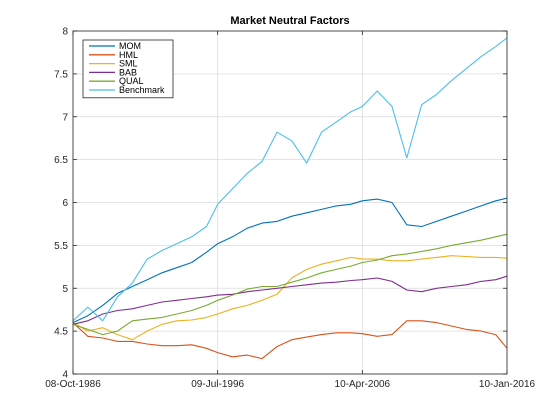 The height and width of the screenshot is (420, 560). What do you see at coordinates (65, 203) in the screenshot?
I see `y-tick-label: 6` at bounding box center [65, 203].